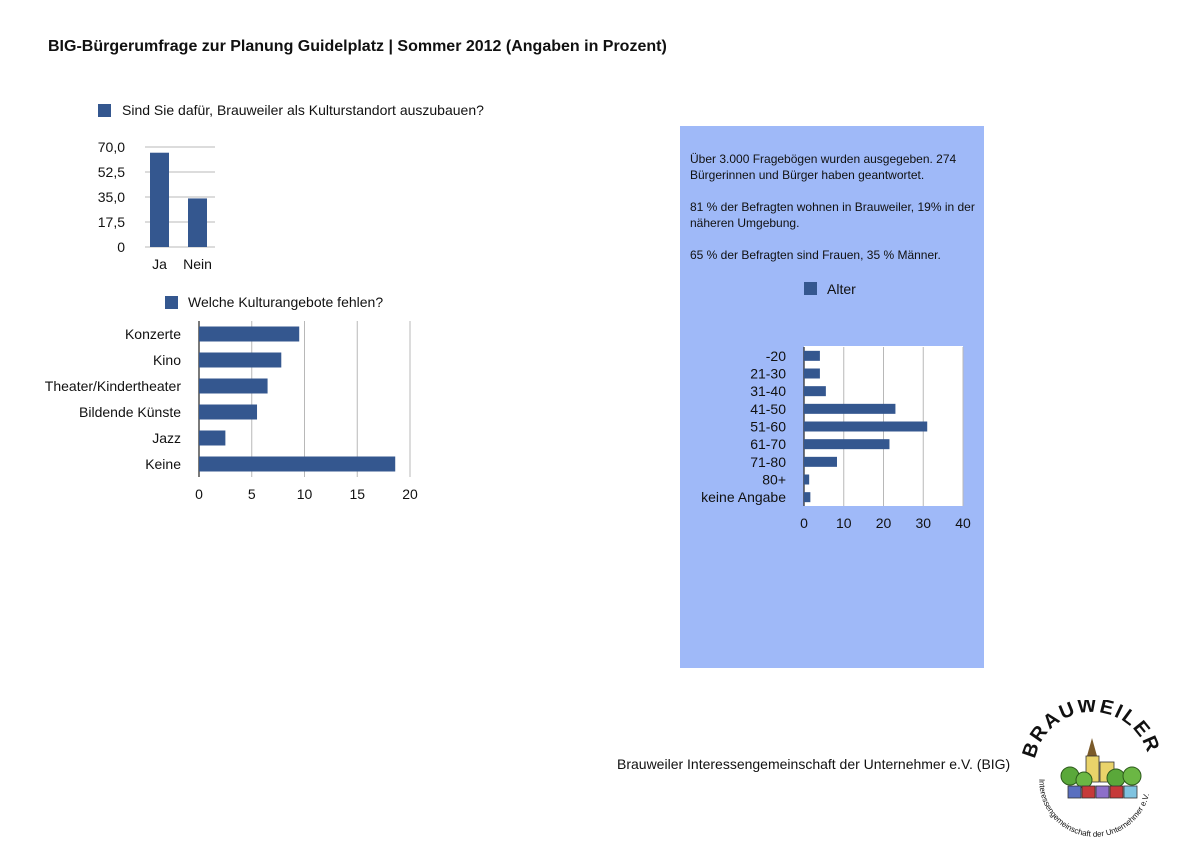 The width and height of the screenshot is (1202, 850). What do you see at coordinates (130, 412) in the screenshot?
I see `category-label: Bildende Künste` at bounding box center [130, 412].